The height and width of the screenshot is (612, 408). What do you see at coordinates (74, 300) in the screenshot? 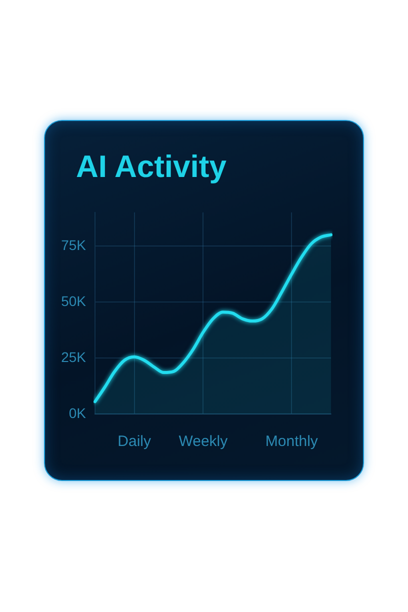
I see `y-tick-label: 50K` at bounding box center [74, 300].